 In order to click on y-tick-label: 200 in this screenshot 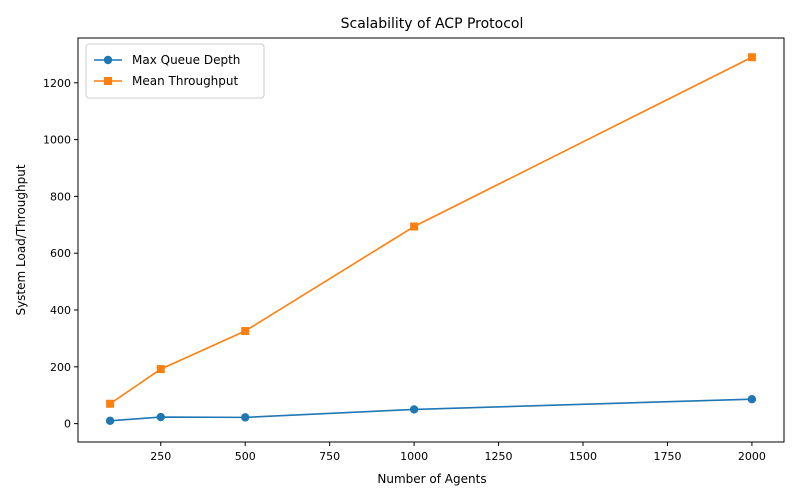, I will do `click(60, 367)`.